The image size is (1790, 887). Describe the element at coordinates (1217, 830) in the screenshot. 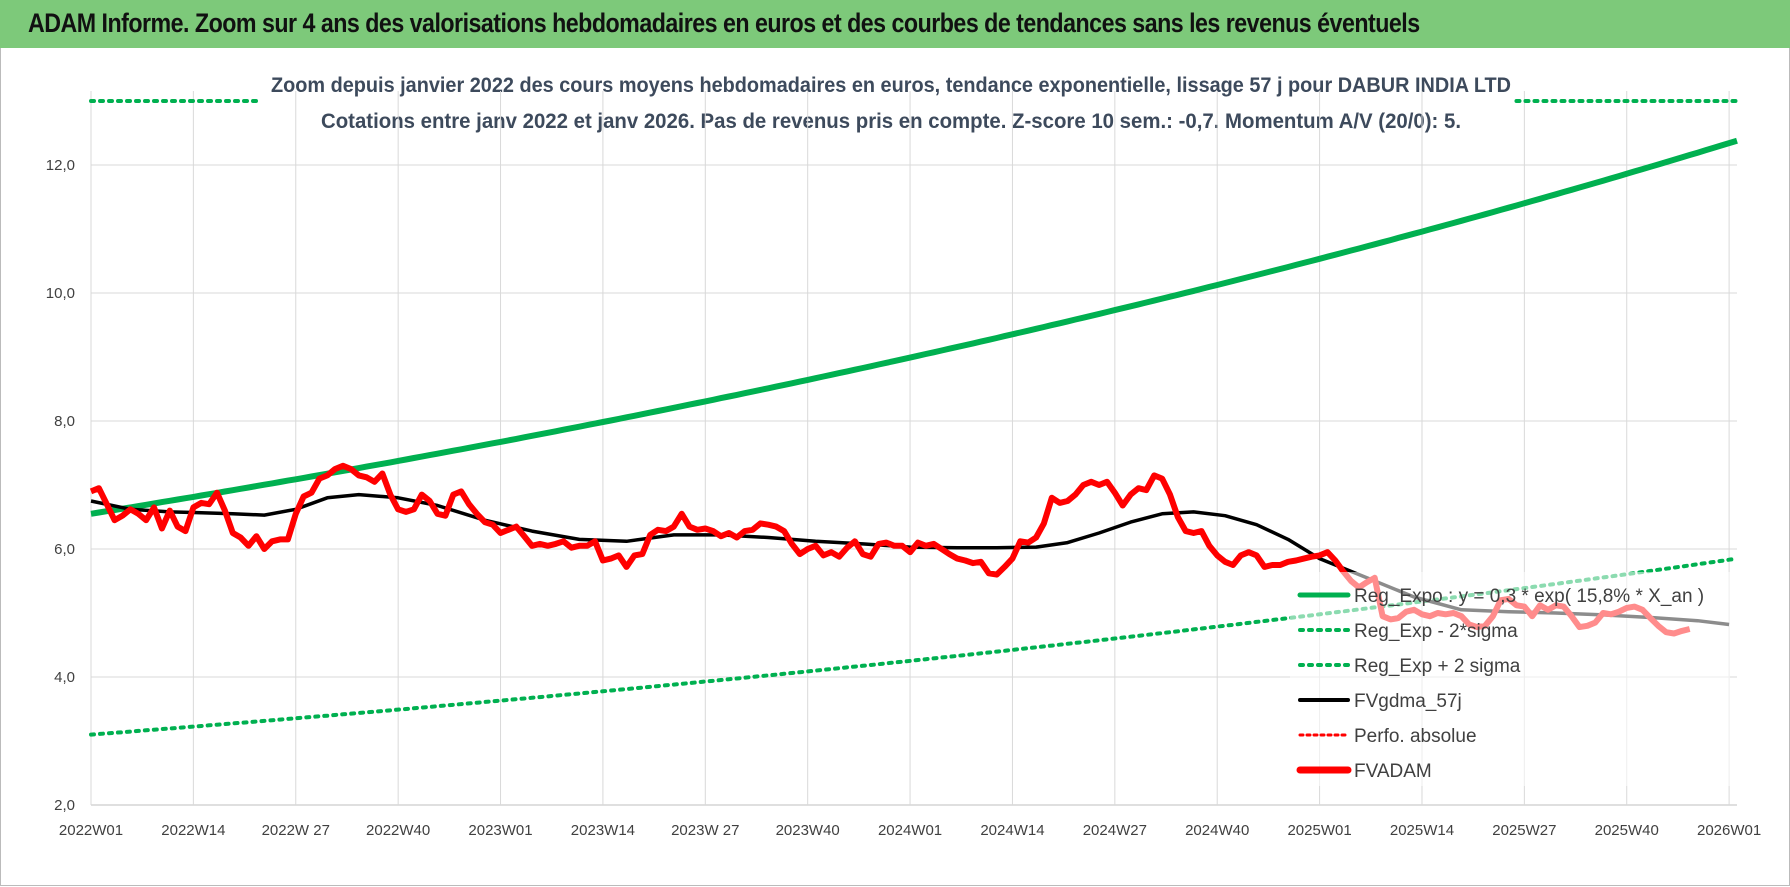

I see `x-tick-label: 2024W40` at that location.